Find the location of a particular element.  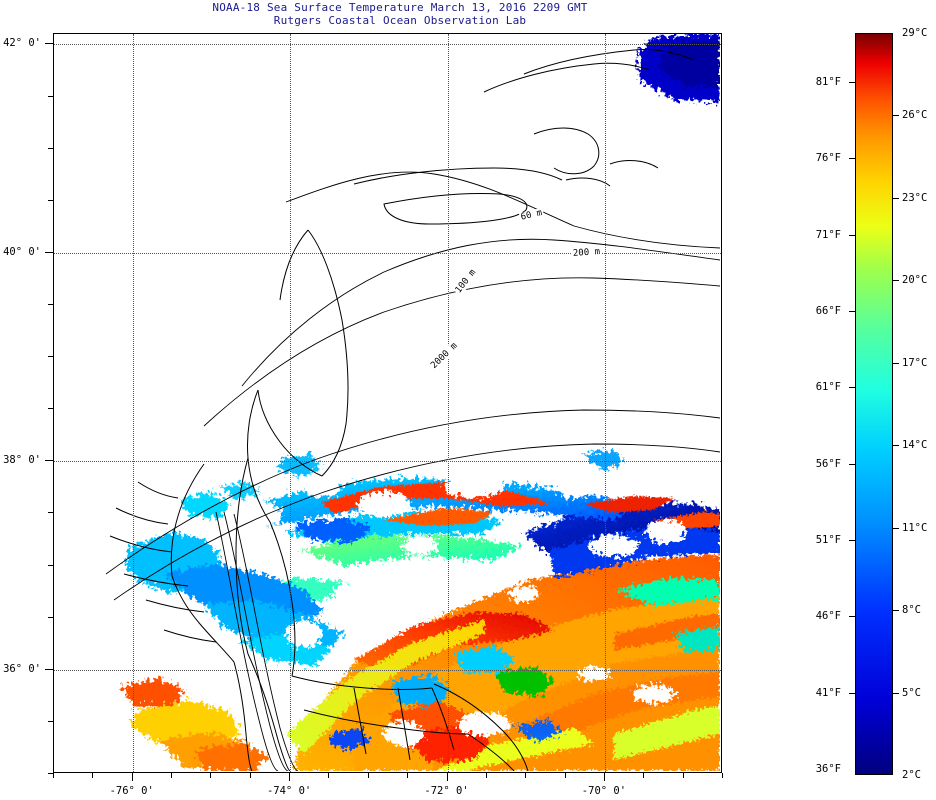

longitude-tick-label: -70° 0' is located at coordinates (604, 791).